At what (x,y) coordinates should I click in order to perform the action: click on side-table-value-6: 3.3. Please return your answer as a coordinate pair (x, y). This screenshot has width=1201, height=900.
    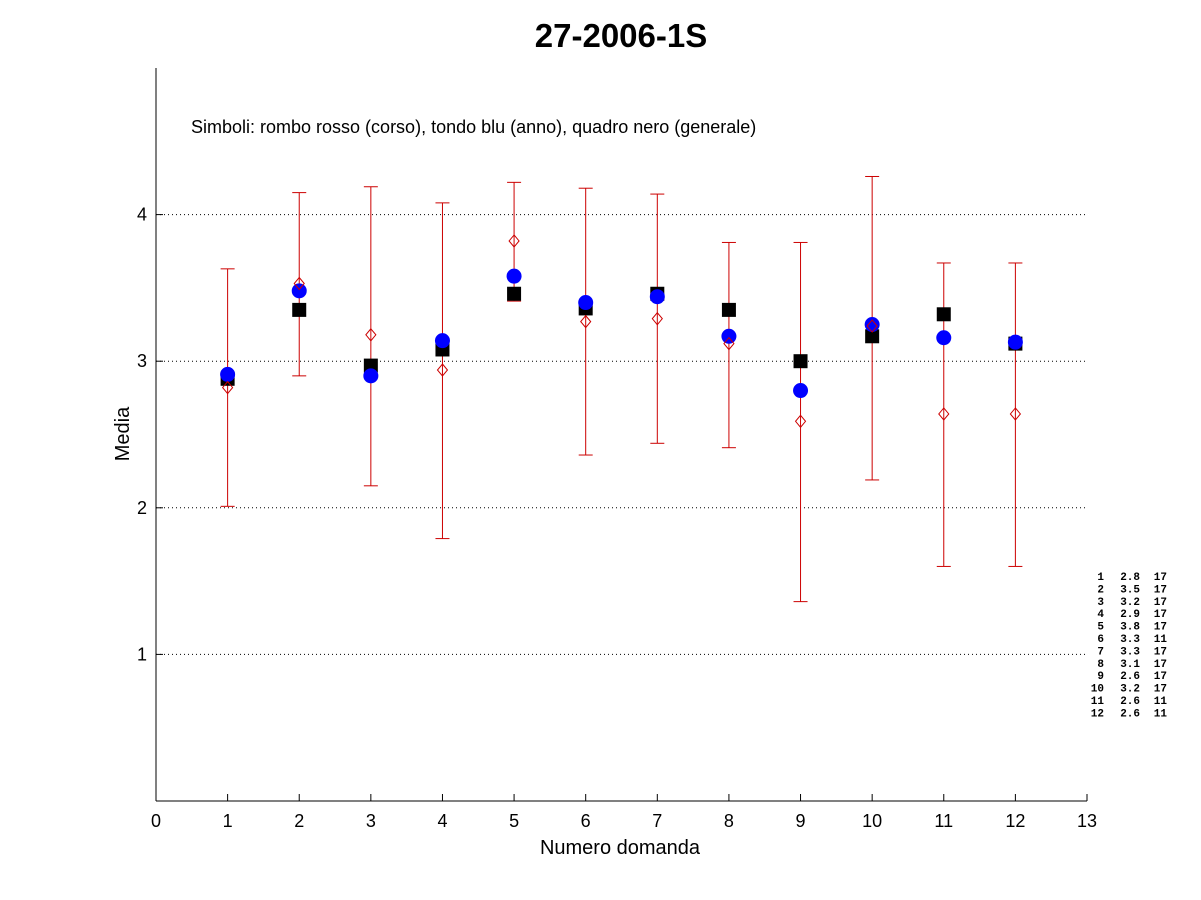
    Looking at the image, I should click on (1130, 640).